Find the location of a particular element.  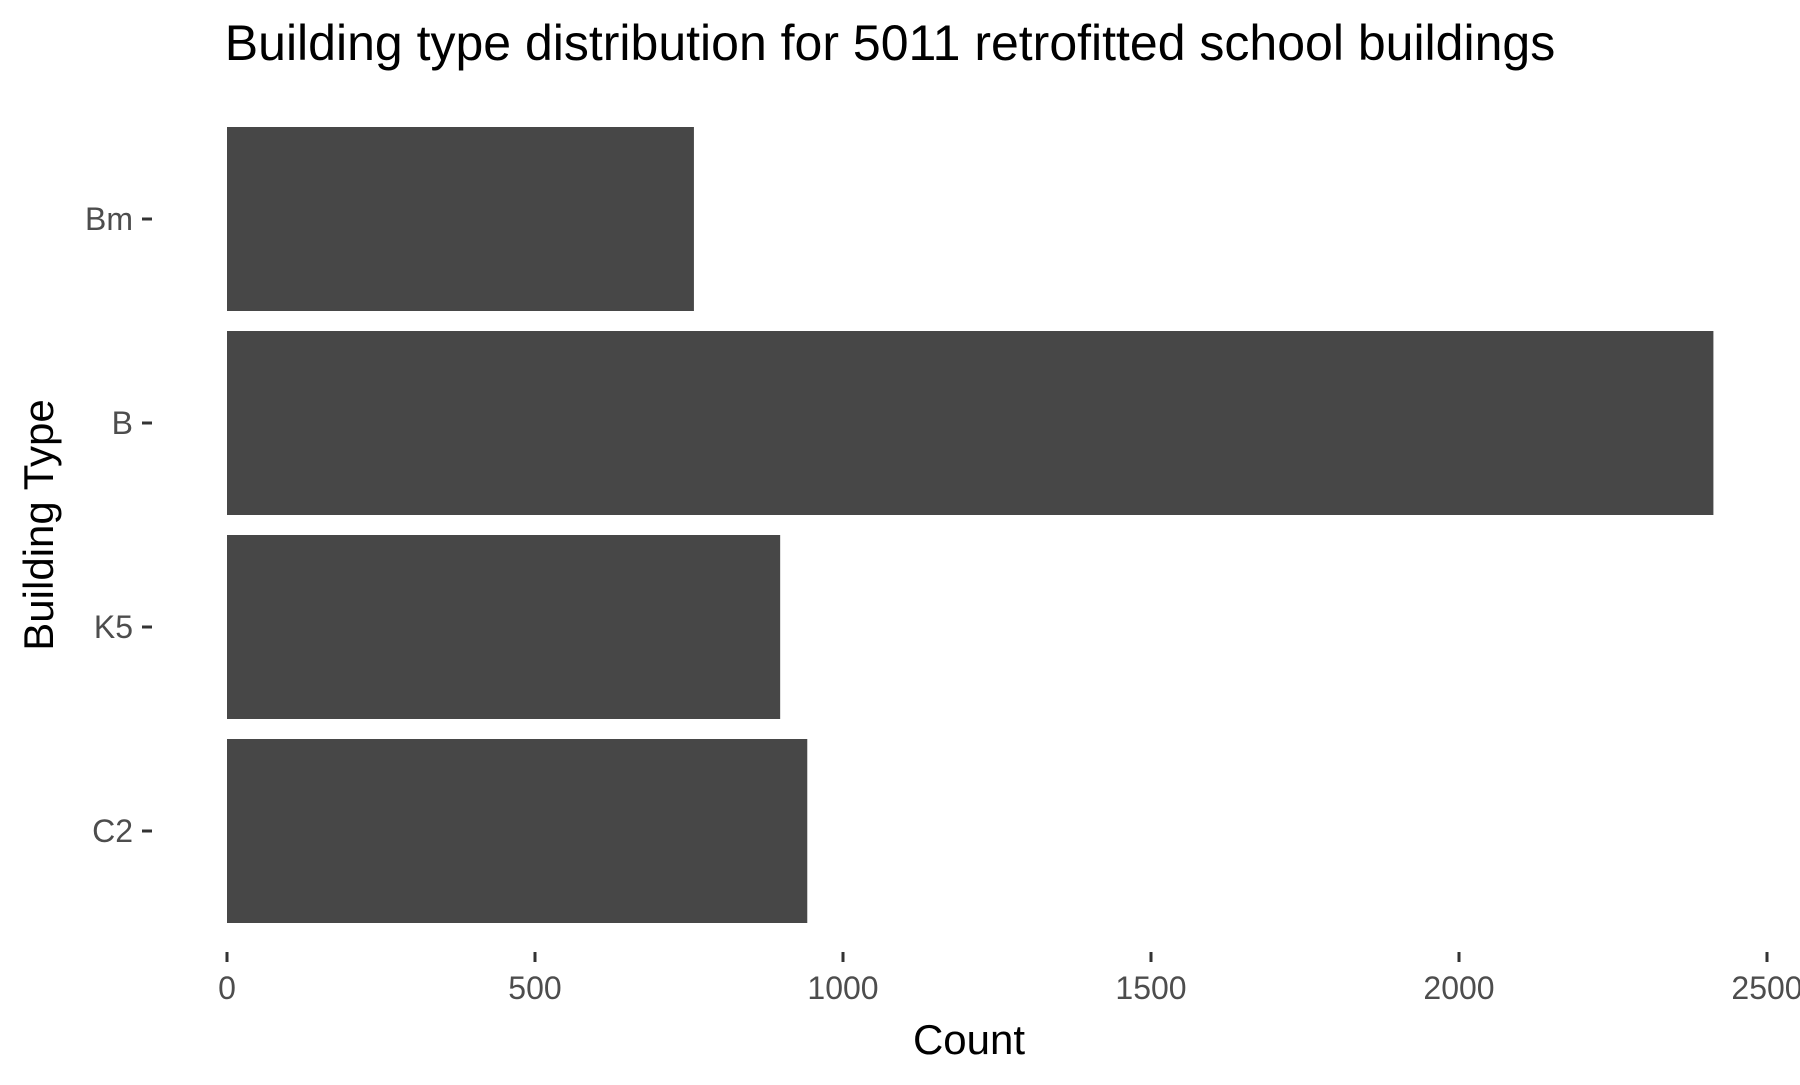

x-tick-label-1500: 1500 is located at coordinates (1150, 988).